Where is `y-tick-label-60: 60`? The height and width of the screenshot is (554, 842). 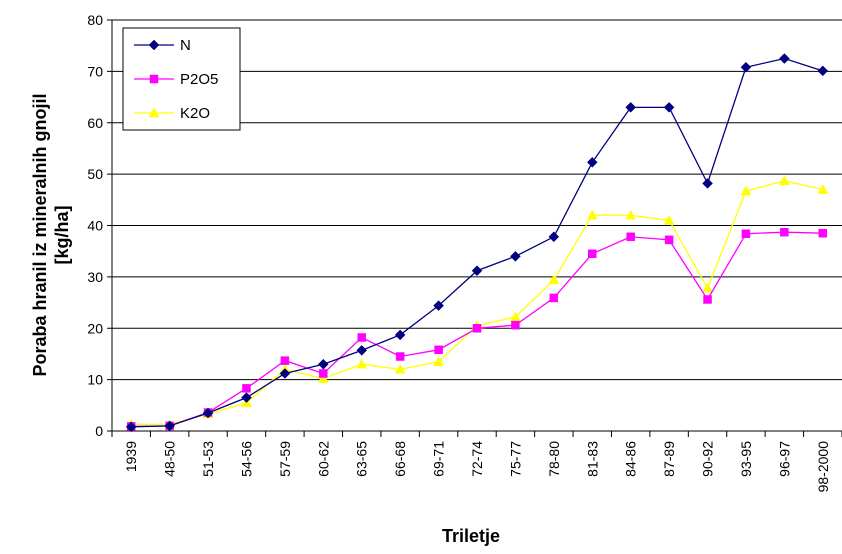 y-tick-label-60: 60 is located at coordinates (95, 123).